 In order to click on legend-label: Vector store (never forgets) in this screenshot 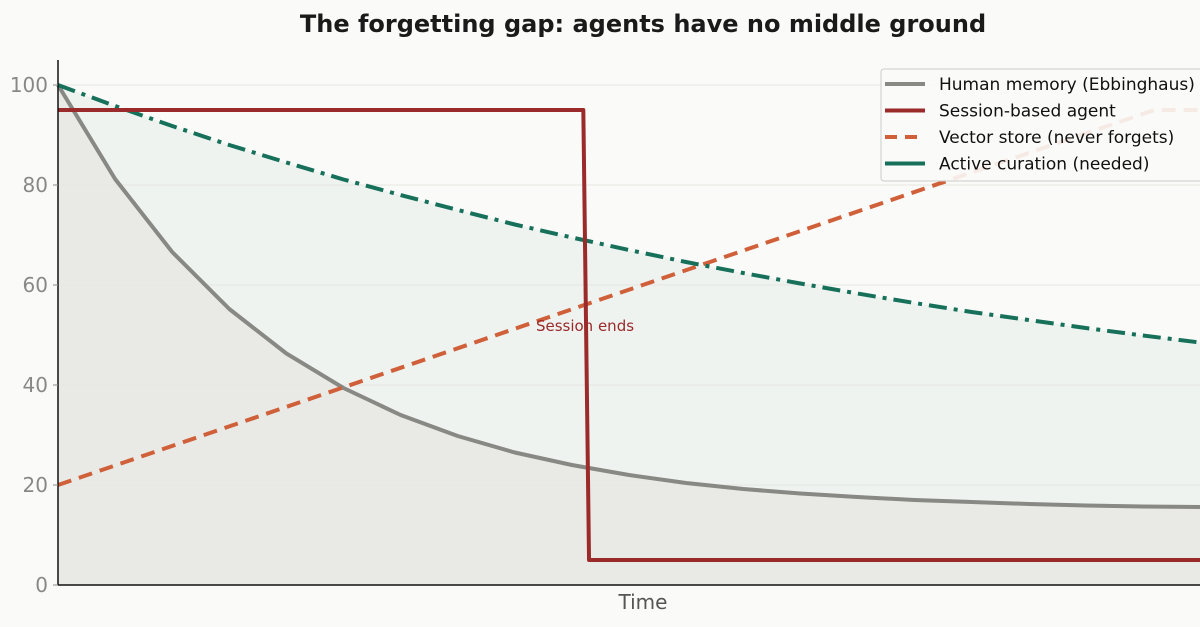, I will do `click(1056, 138)`.